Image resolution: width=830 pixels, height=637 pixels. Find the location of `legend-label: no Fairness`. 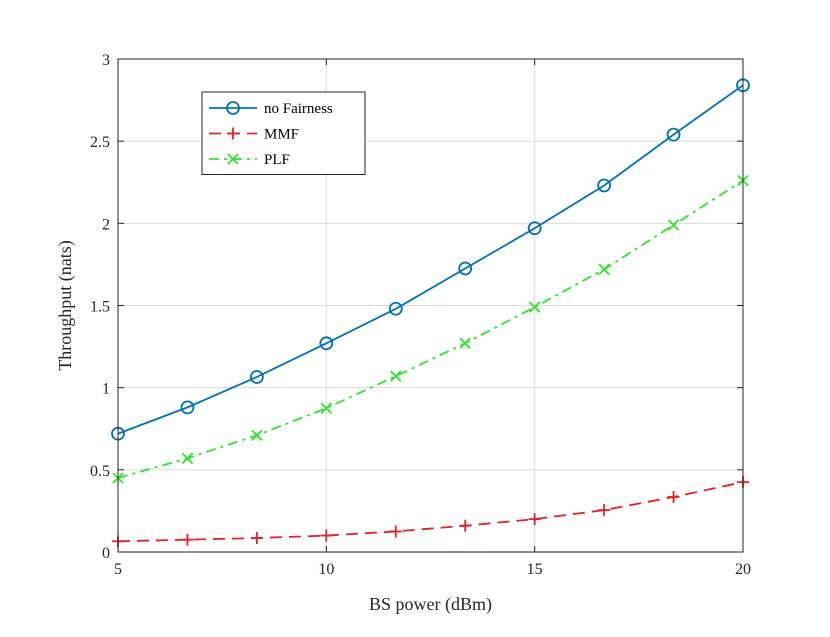

legend-label: no Fairness is located at coordinates (298, 109).